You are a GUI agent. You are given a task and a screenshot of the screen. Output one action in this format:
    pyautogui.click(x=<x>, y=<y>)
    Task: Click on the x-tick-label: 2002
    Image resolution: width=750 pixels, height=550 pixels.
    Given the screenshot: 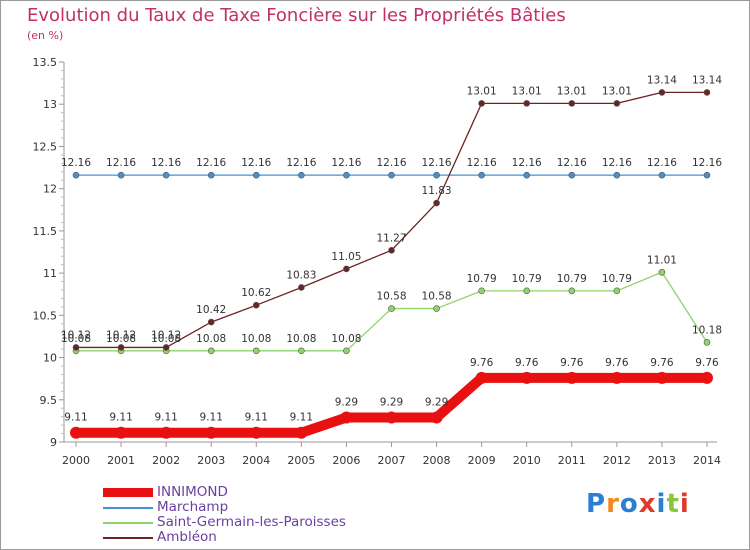 What is the action you would take?
    pyautogui.click(x=166, y=460)
    